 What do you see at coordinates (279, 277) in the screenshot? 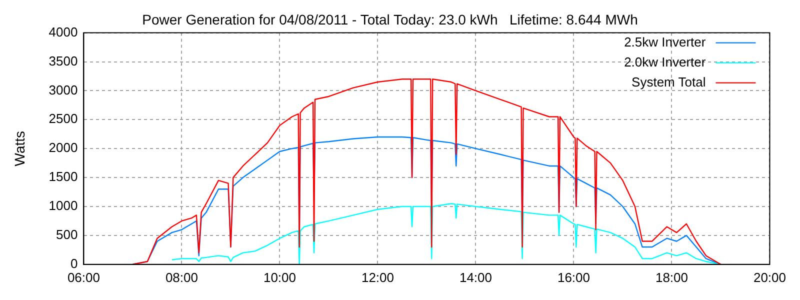
I see `x-tick-label: 10:00` at bounding box center [279, 277].